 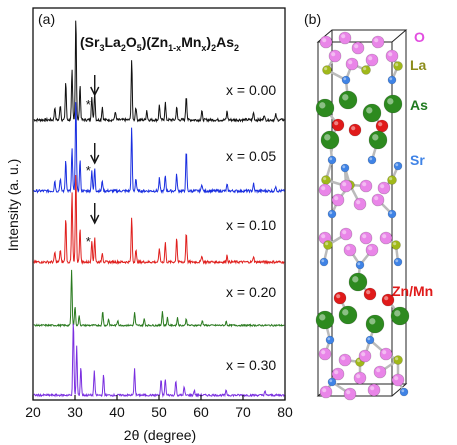 I want to click on x-tick-label-5: 70, so click(x=243, y=412).